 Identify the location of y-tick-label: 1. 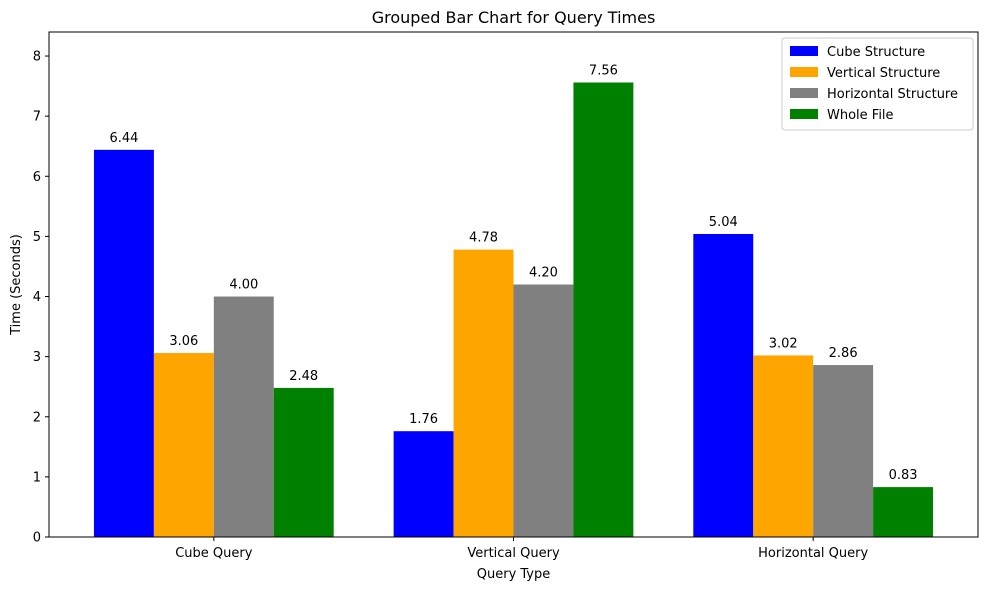
(37, 477).